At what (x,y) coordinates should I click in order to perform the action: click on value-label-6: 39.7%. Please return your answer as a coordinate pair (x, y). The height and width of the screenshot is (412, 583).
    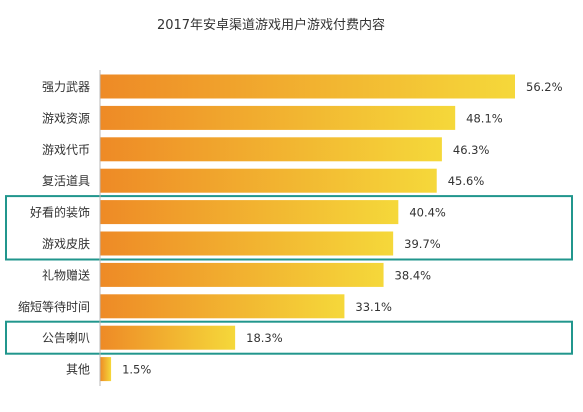
    Looking at the image, I should click on (422, 244).